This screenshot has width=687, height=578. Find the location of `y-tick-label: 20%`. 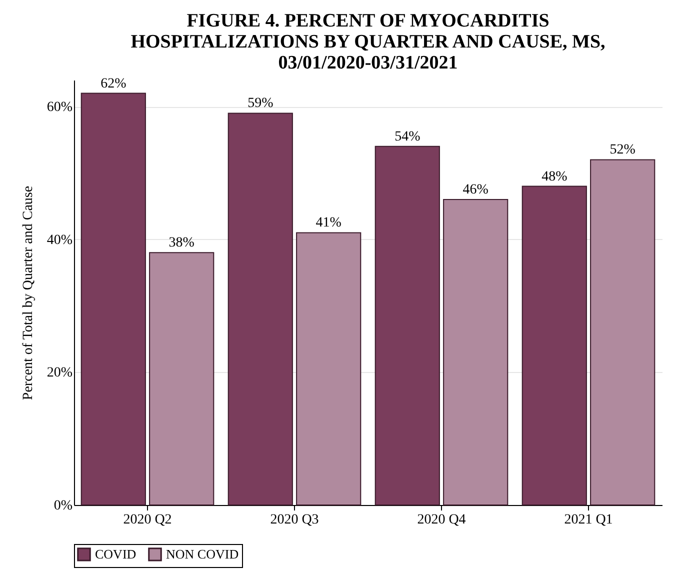

y-tick-label: 20% is located at coordinates (59, 373).